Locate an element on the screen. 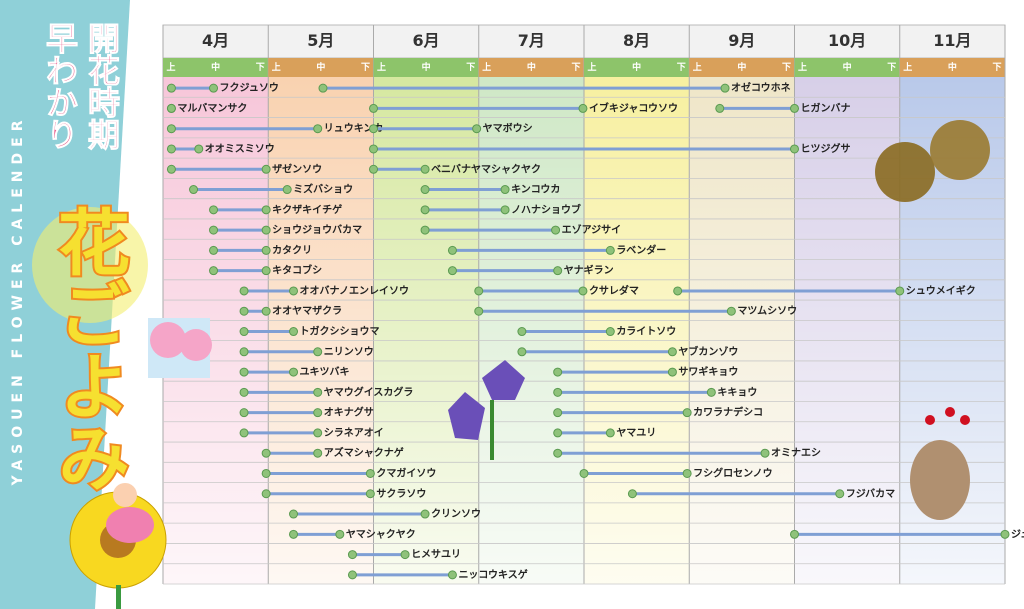  flower-name: ヤマユリ is located at coordinates (636, 433).